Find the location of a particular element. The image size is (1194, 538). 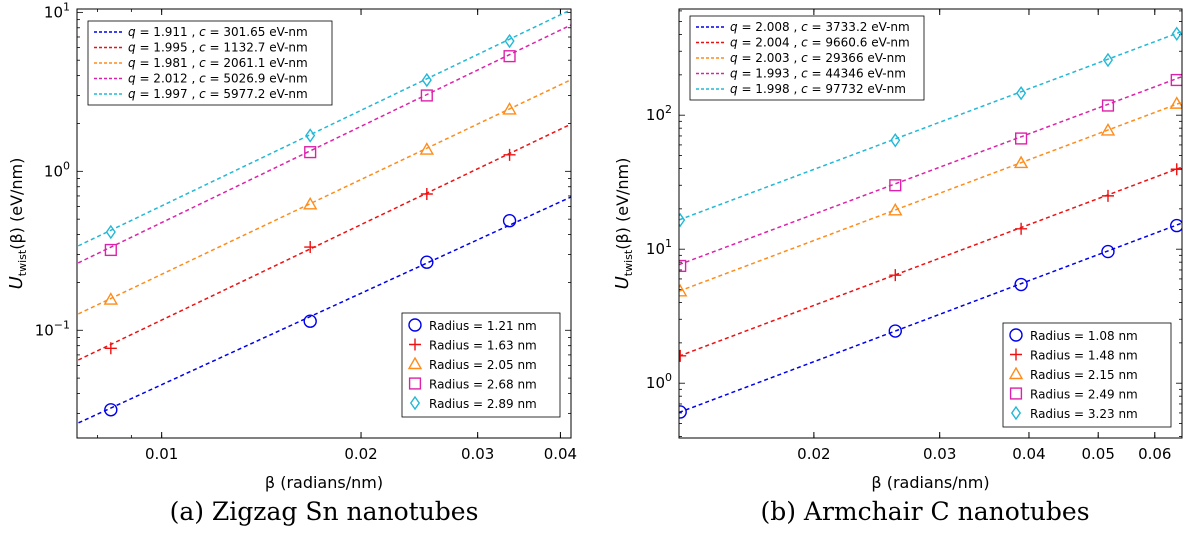

marker-legend-label: Radius = 2.49 nm is located at coordinates (1084, 395).